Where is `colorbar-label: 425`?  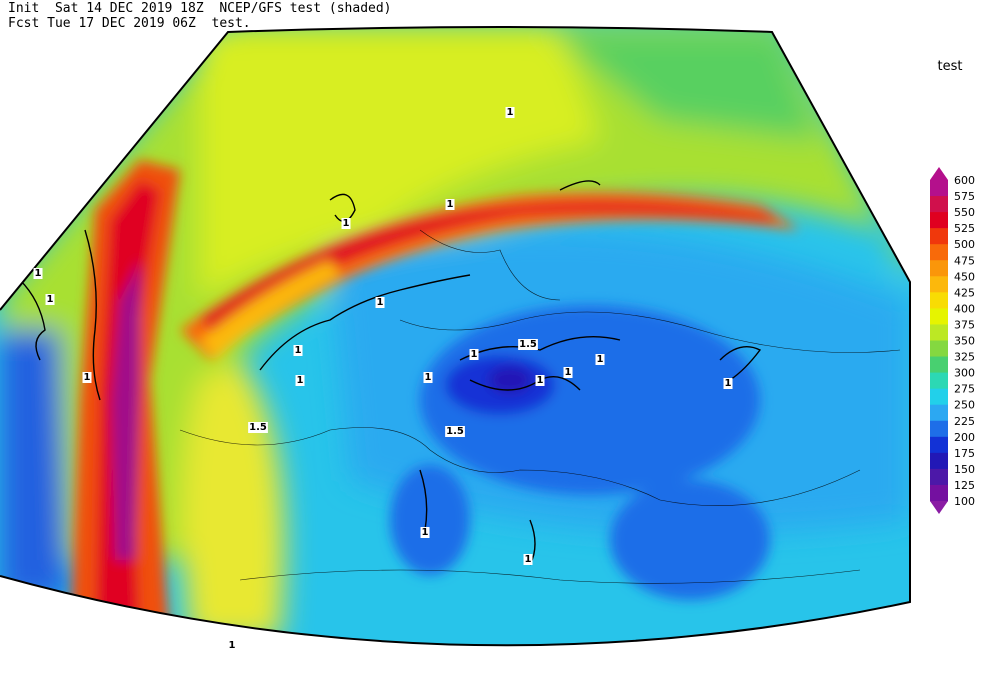
colorbar-label: 425 is located at coordinates (964, 292).